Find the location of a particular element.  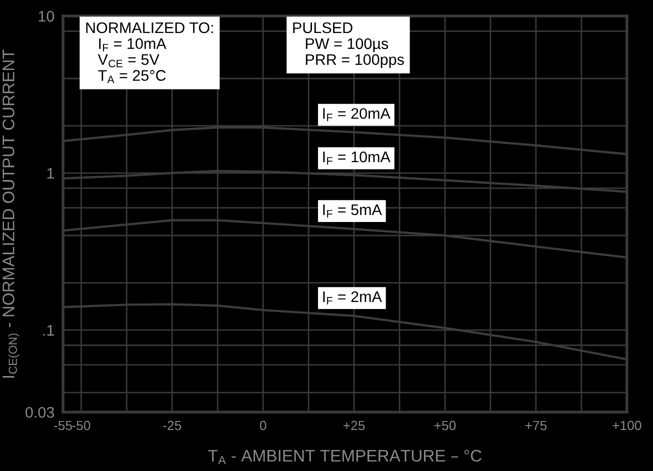

x-tick-label: 0 is located at coordinates (263, 425).